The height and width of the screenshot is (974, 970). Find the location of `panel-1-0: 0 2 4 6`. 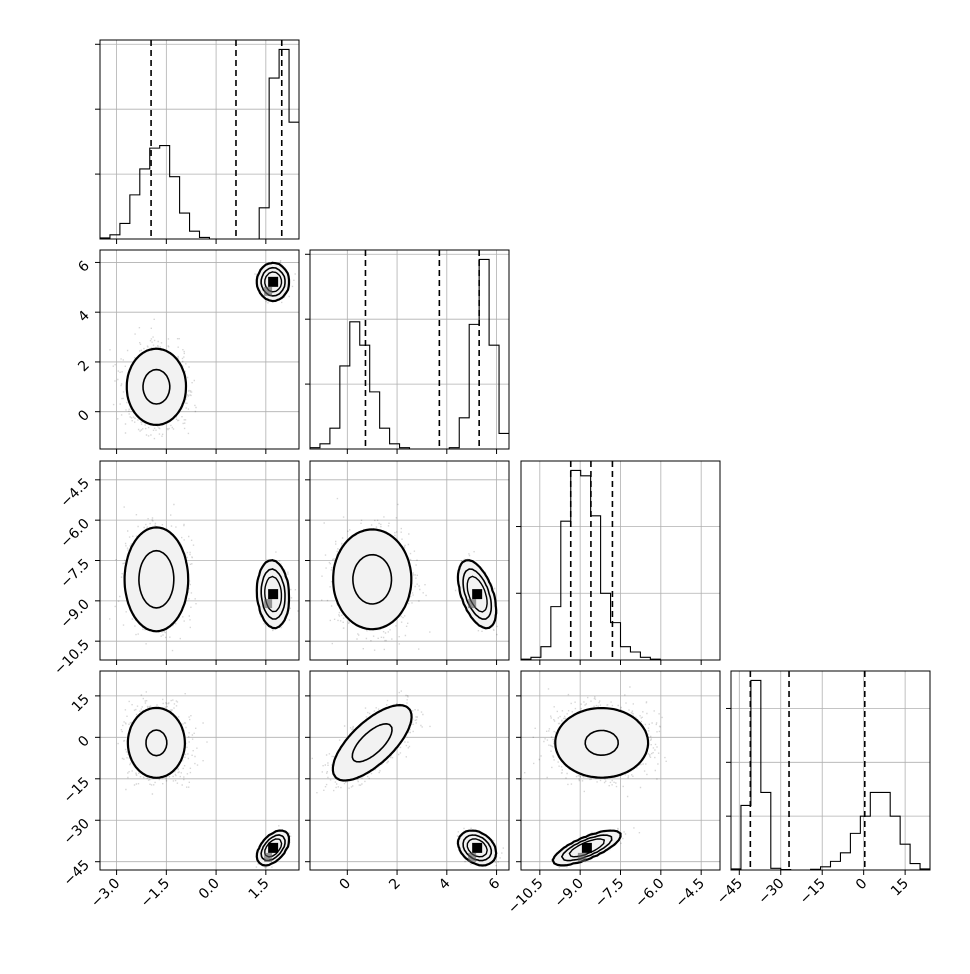

panel-1-0: 0 2 4 6 is located at coordinates (187, 351).